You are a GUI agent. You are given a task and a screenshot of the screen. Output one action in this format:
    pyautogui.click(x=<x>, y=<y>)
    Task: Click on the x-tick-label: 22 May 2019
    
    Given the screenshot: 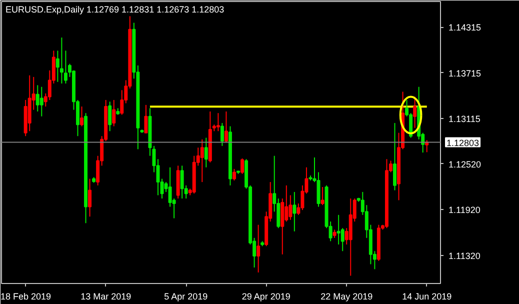 What is the action you would take?
    pyautogui.click(x=346, y=297)
    